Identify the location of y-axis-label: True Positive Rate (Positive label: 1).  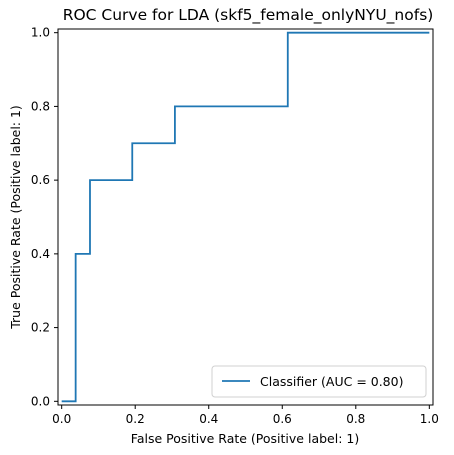
(15, 217).